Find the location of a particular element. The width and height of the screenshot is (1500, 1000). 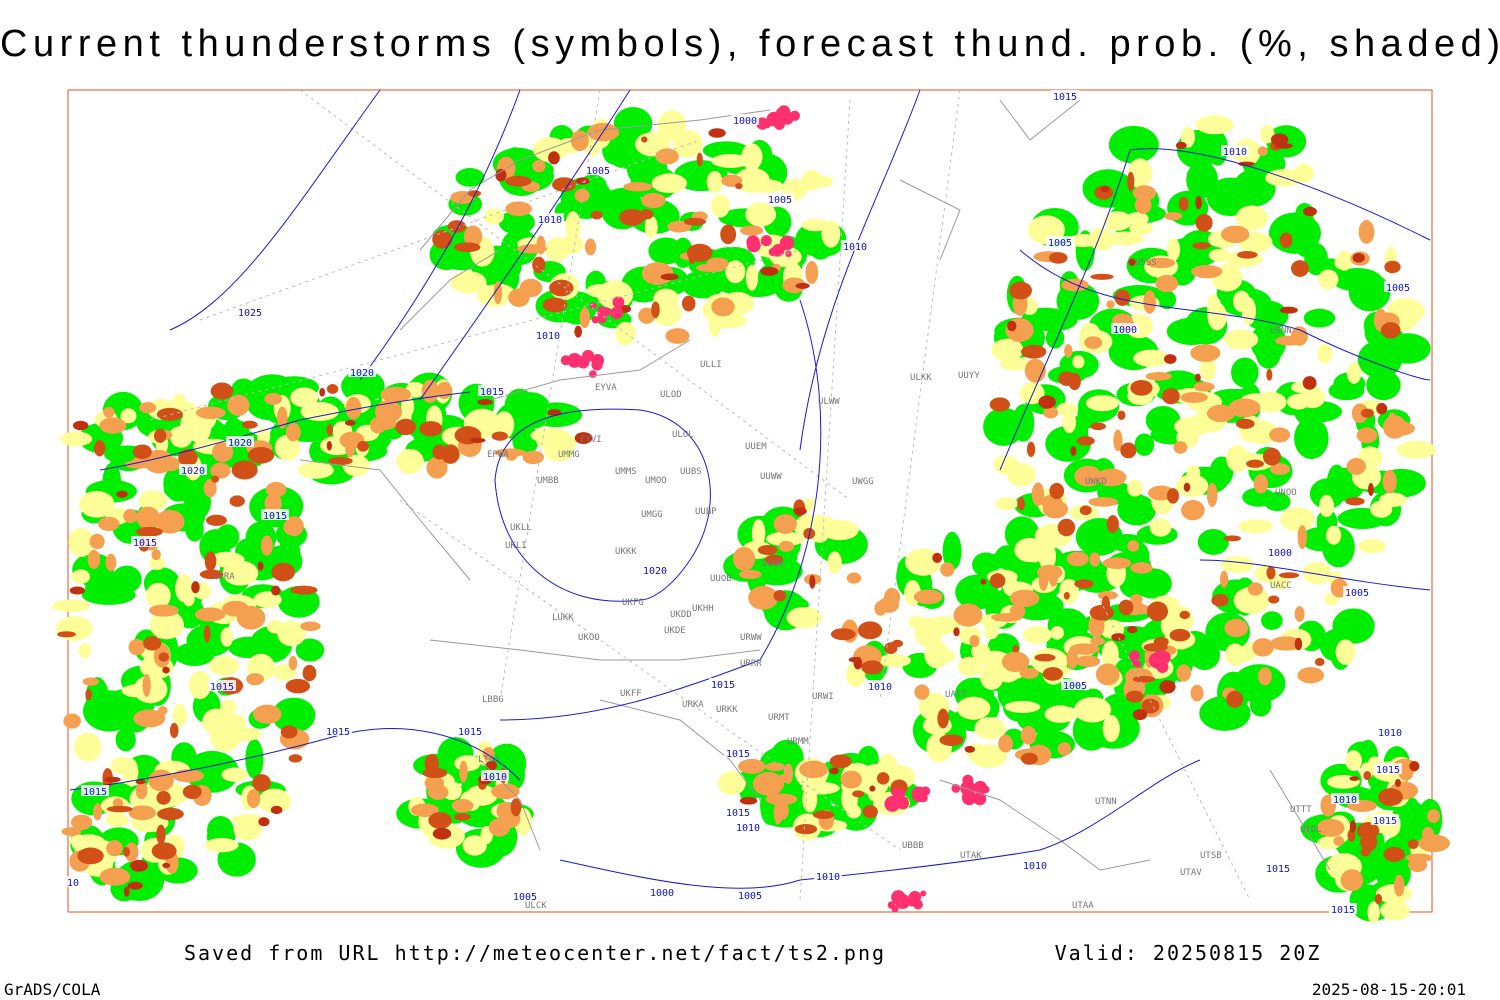

timestamp: 2025-08-15-20:01 is located at coordinates (1389, 989).